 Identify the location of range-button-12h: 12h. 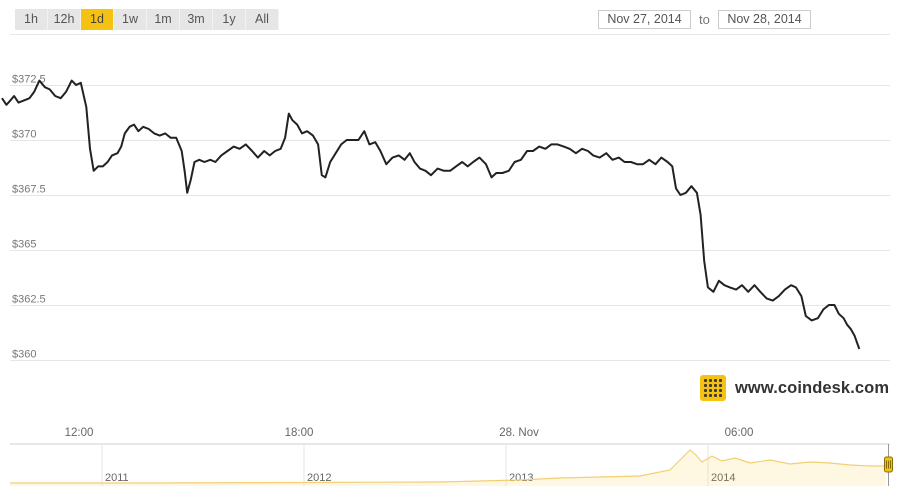
(64, 19).